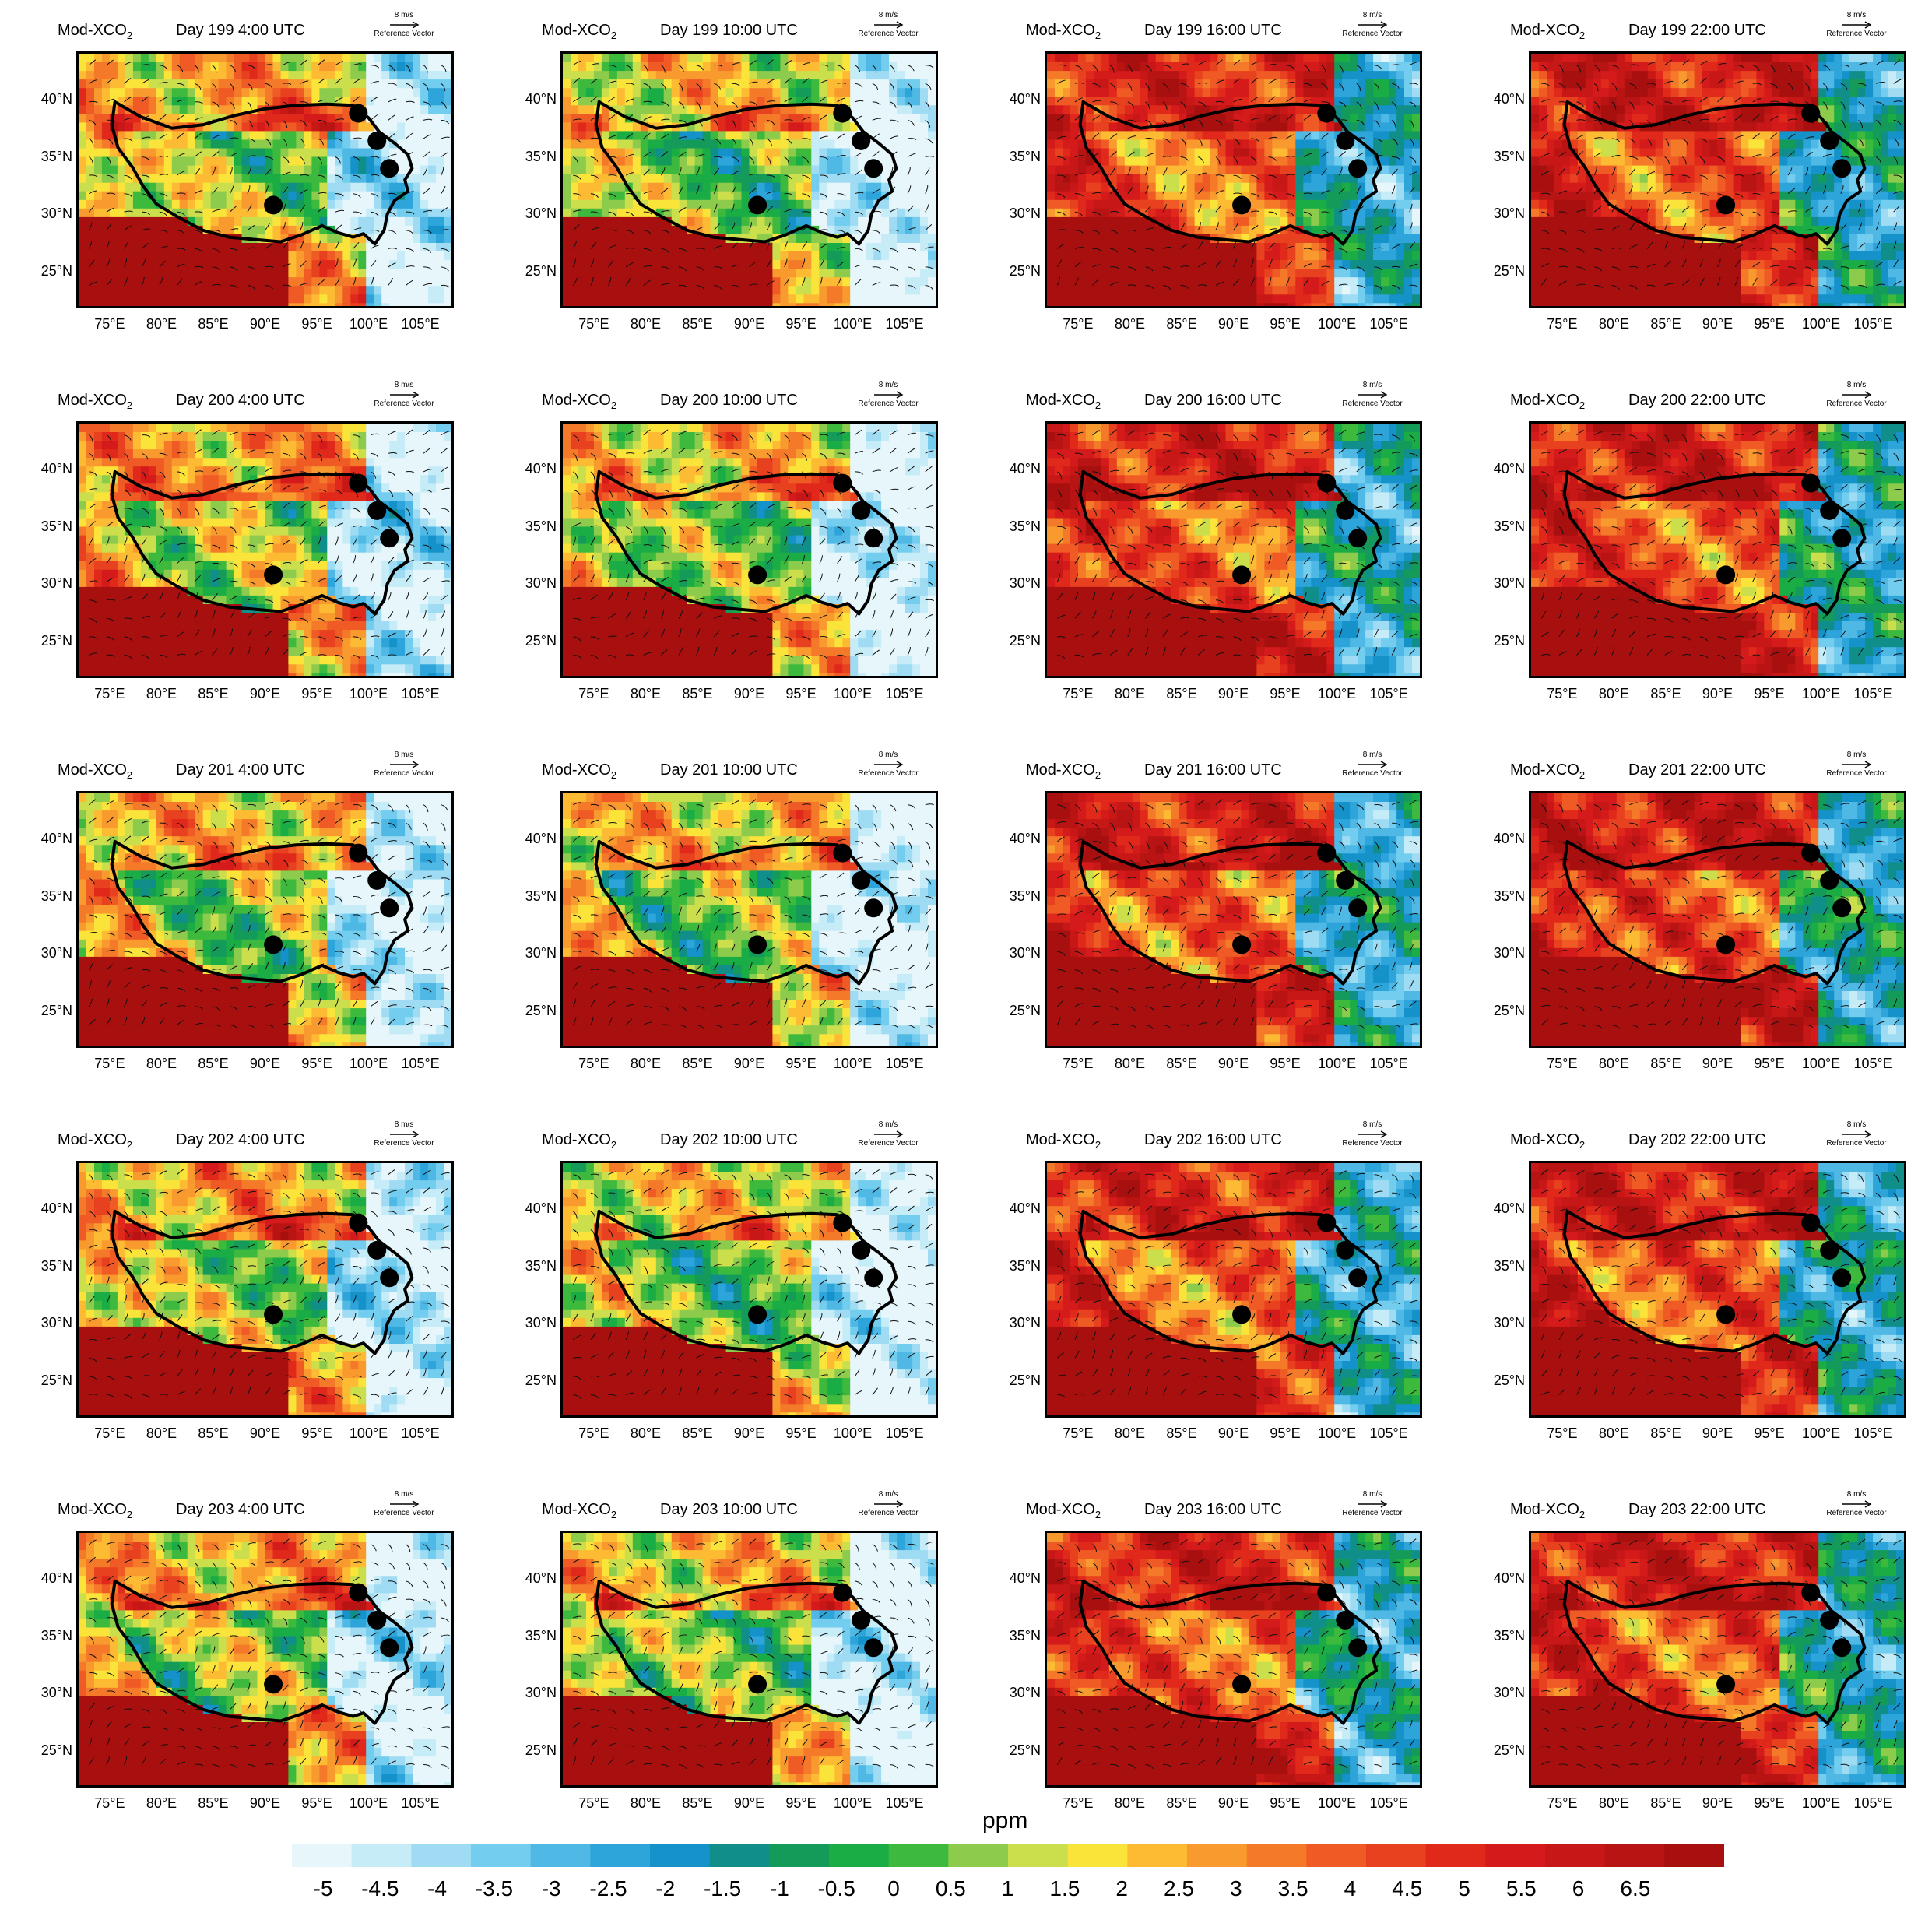 The height and width of the screenshot is (1909, 1932). Describe the element at coordinates (722, 1889) in the screenshot. I see `colorbar-tick-label: -1.5` at that location.